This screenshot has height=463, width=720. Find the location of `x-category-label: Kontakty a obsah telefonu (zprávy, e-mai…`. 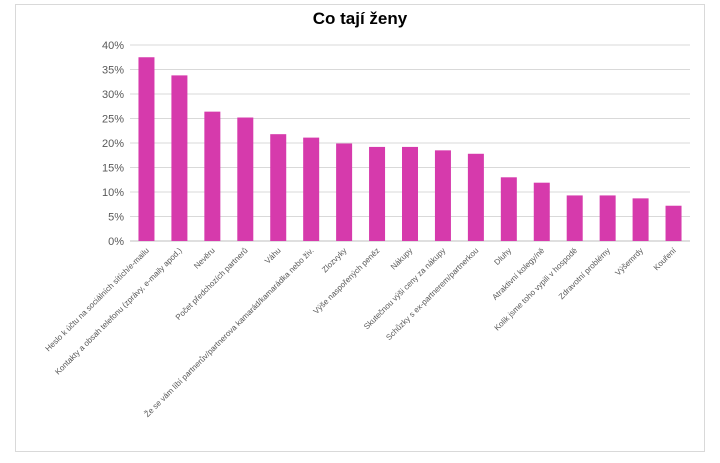

x-category-label: Kontakty a obsah telefonu (zprávy, e-mai… is located at coordinates (118, 311).